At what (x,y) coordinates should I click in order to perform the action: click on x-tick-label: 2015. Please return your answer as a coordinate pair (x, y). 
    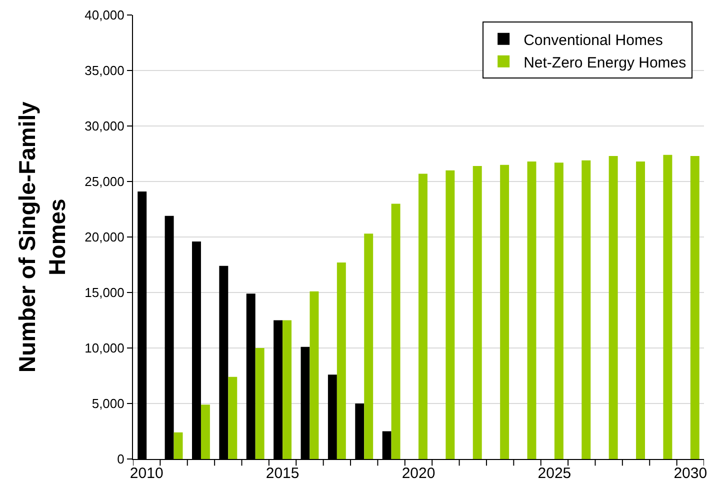
    Looking at the image, I should click on (283, 473).